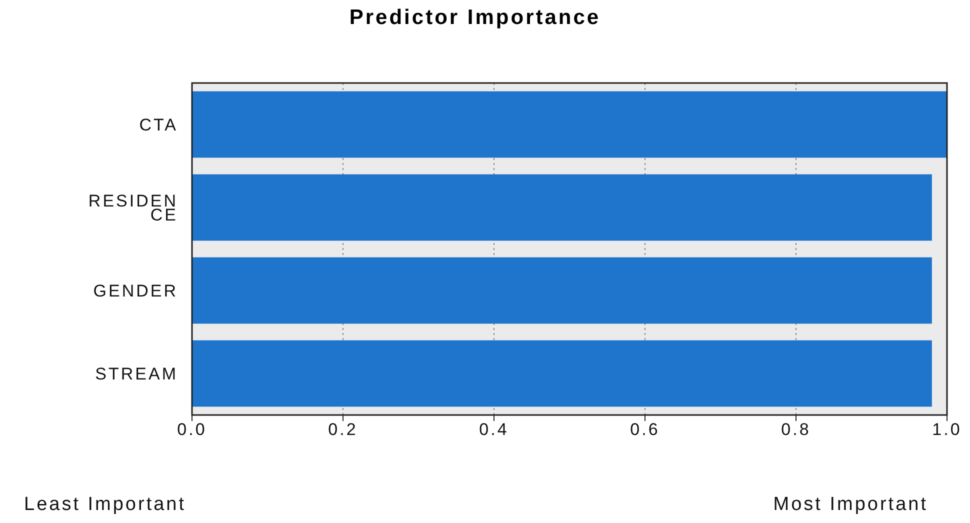  Describe the element at coordinates (192, 429) in the screenshot. I see `text: 0.0` at that location.